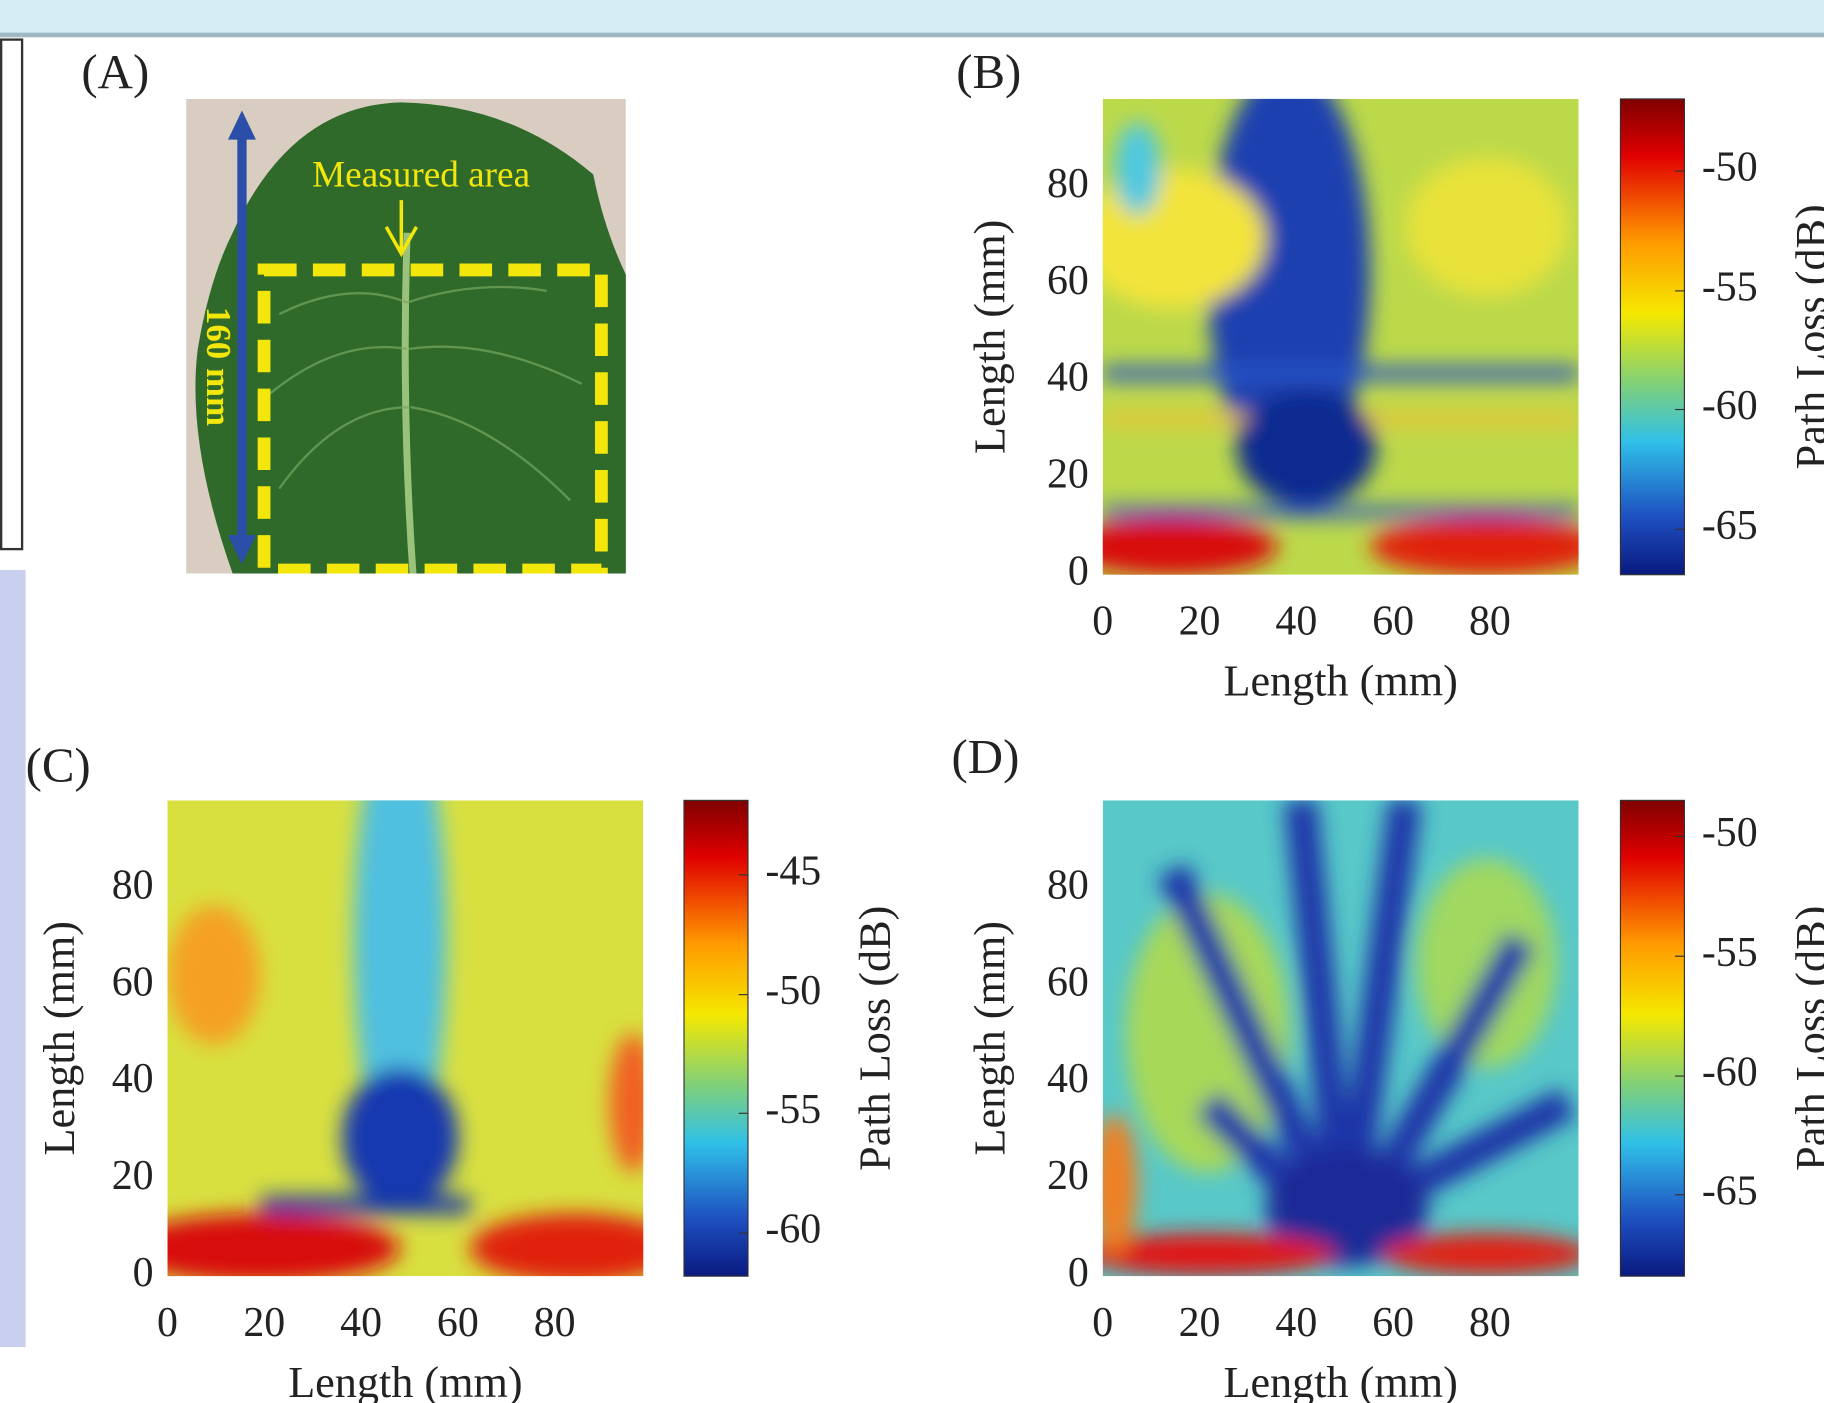 The image size is (1824, 1403). What do you see at coordinates (421, 175) in the screenshot?
I see `annotation: Measured area` at bounding box center [421, 175].